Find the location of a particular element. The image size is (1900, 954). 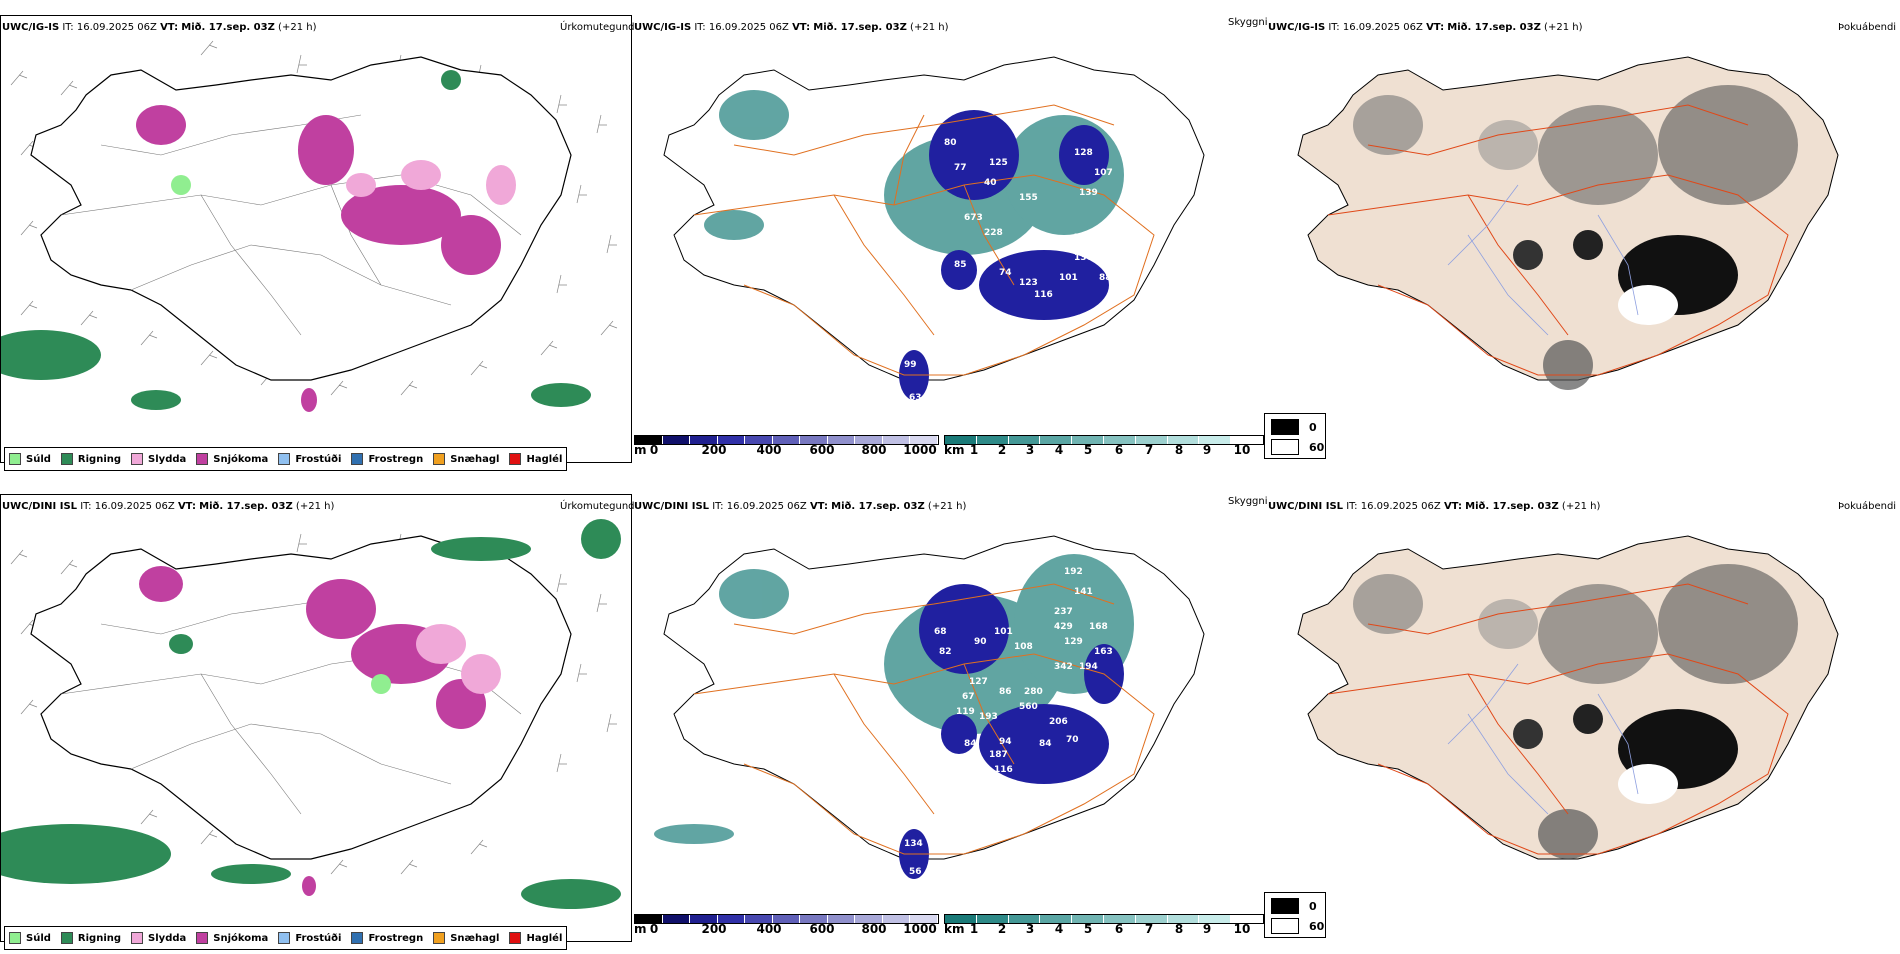

ceiling-label: 94 is located at coordinates (1005, 742).